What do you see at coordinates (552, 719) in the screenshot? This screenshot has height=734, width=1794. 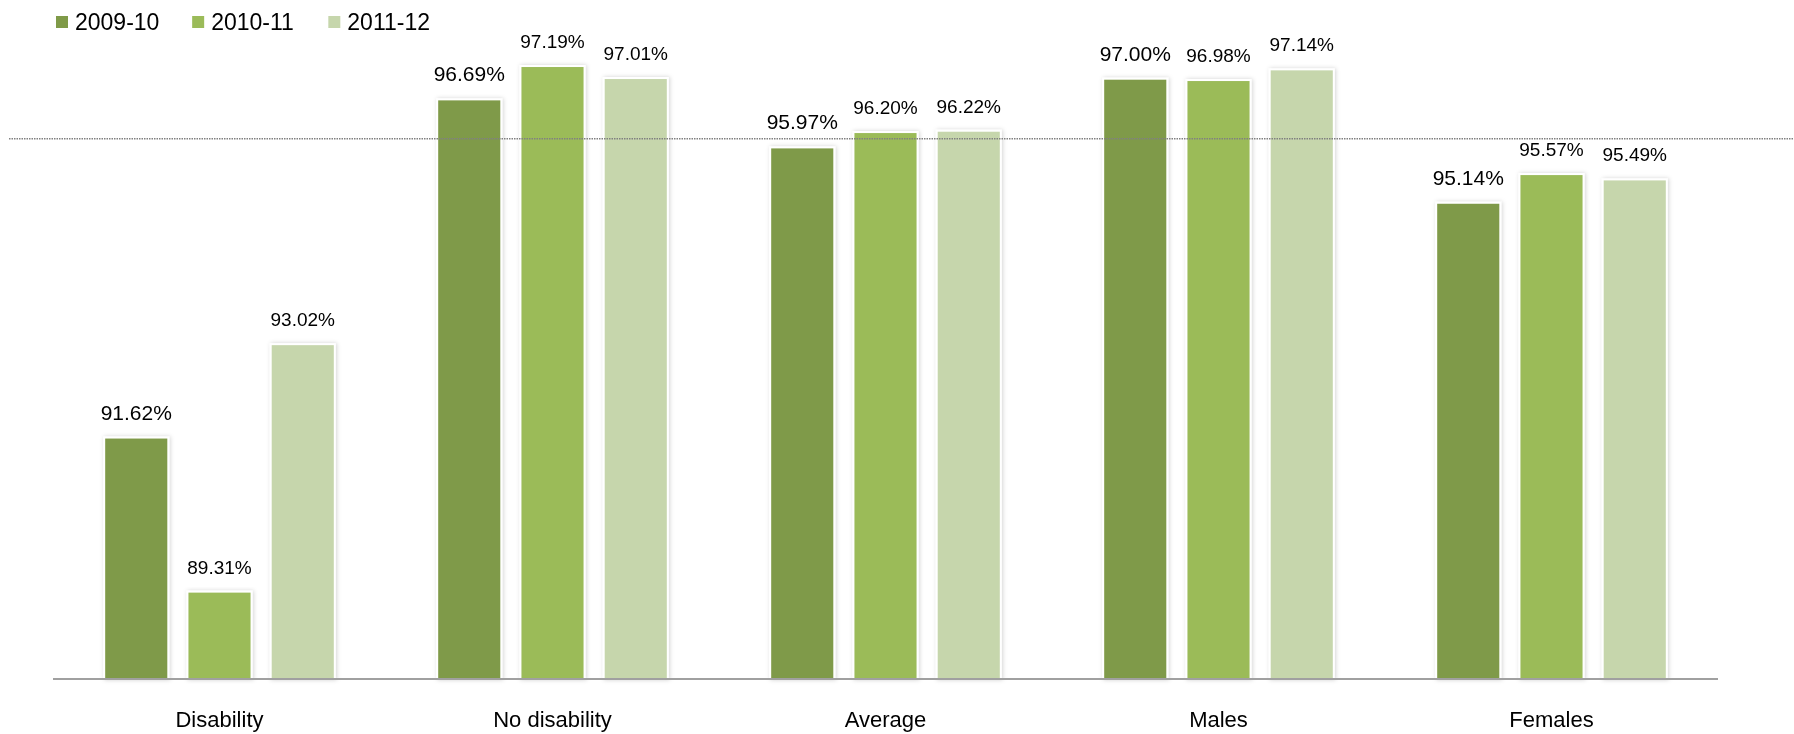 I see `x-tick-label: No disability` at bounding box center [552, 719].